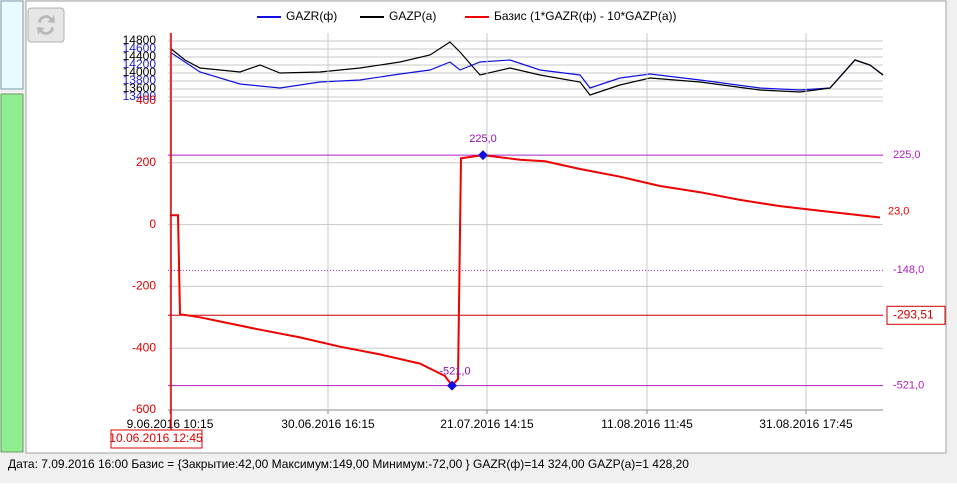 This screenshot has width=957, height=488. What do you see at coordinates (487, 424) in the screenshot?
I see `x-tick-label: 21.07.2016 14:15` at bounding box center [487, 424].